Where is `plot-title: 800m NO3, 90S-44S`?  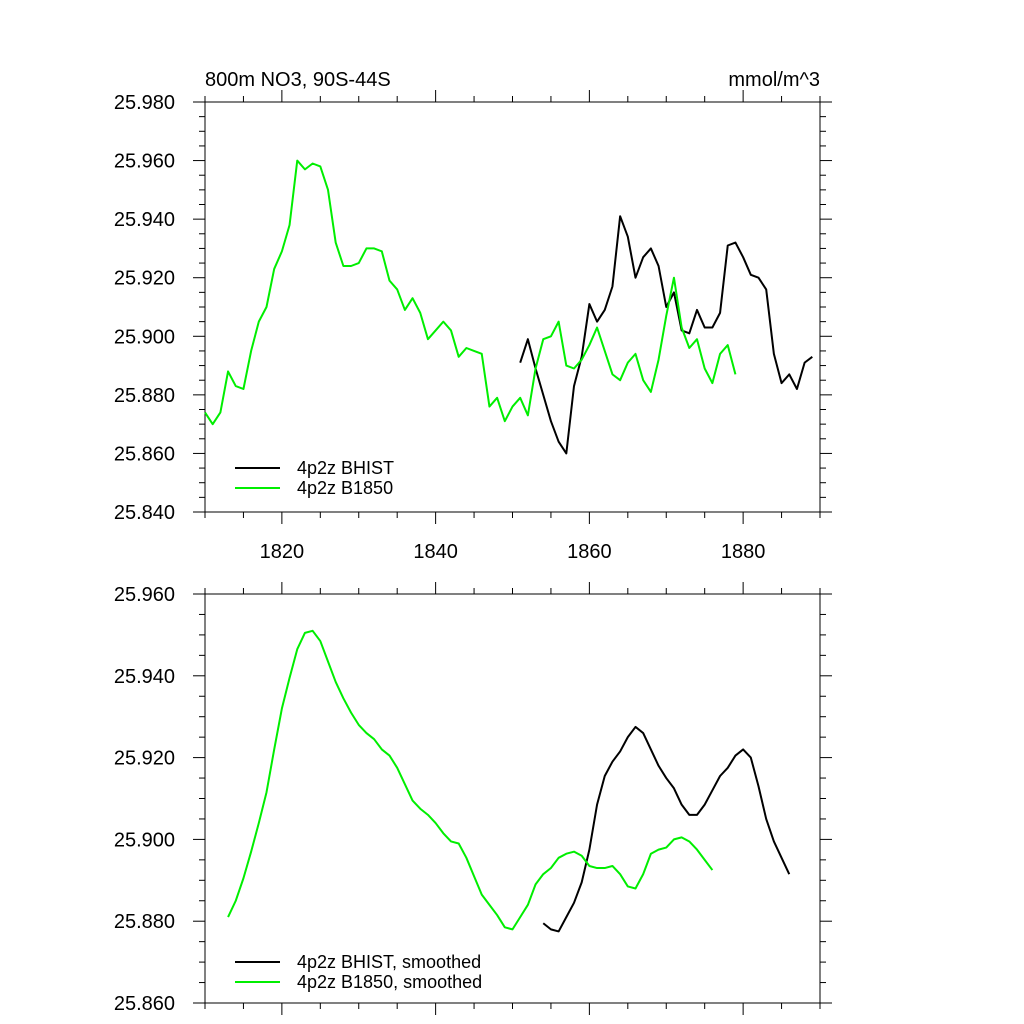
plot-title: 800m NO3, 90S-44S is located at coordinates (298, 80).